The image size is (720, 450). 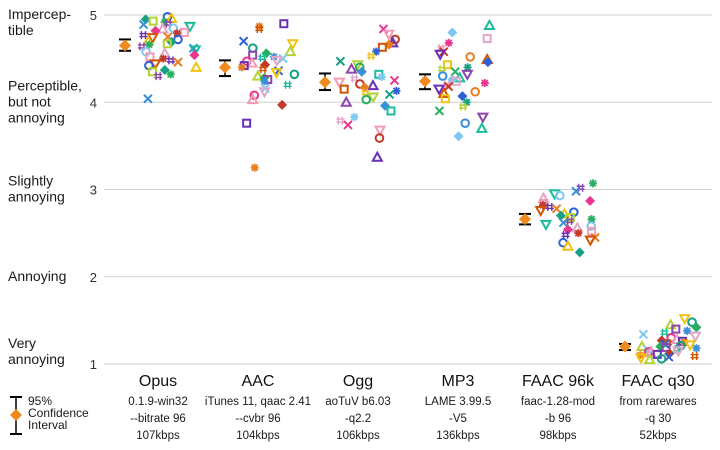 What do you see at coordinates (357, 402) in the screenshot?
I see `codec-detail-2-0: aoTuV b6.03` at bounding box center [357, 402].